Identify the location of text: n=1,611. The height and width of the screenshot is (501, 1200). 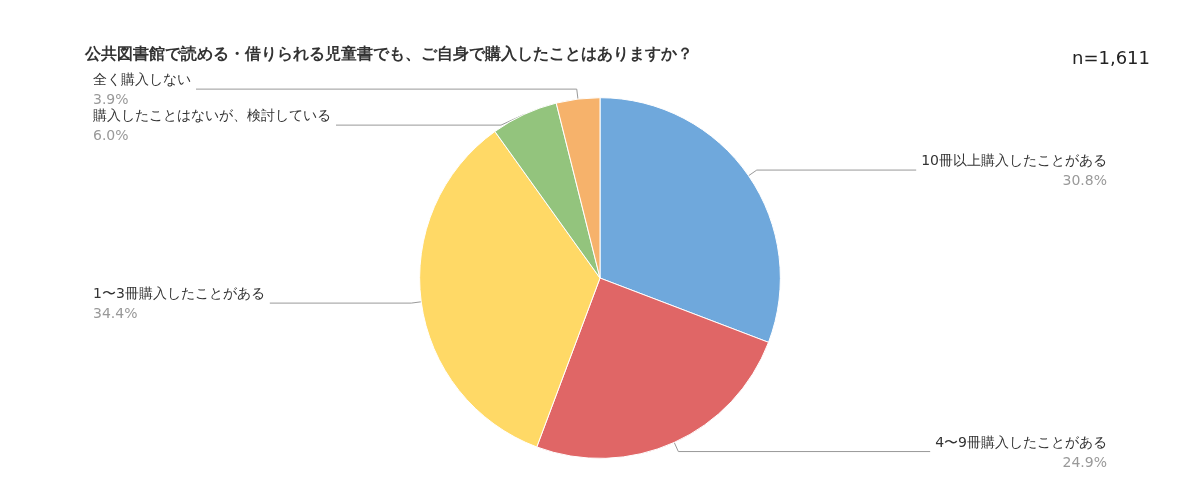
(1111, 57).